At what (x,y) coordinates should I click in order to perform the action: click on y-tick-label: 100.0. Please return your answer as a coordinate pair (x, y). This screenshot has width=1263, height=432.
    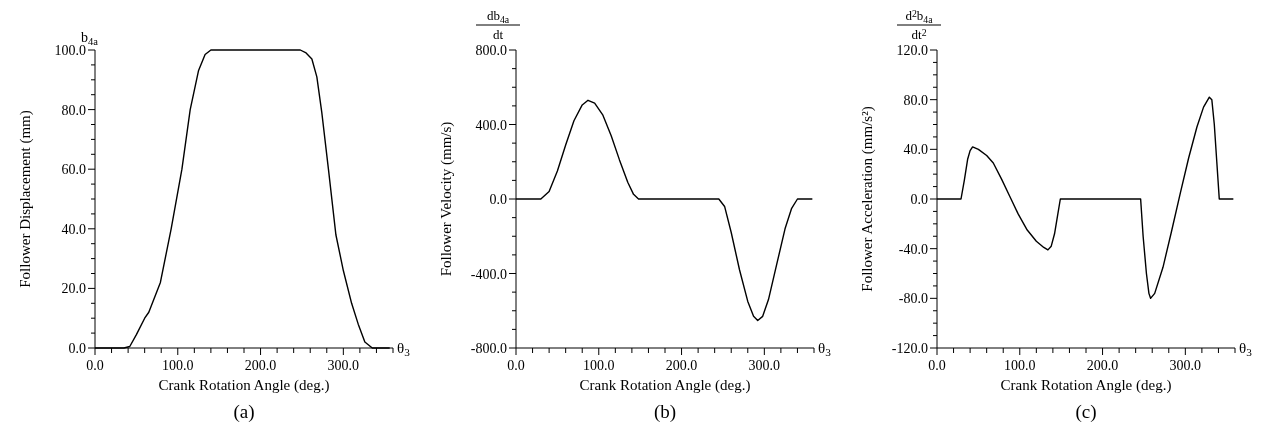
    Looking at the image, I should click on (70, 50).